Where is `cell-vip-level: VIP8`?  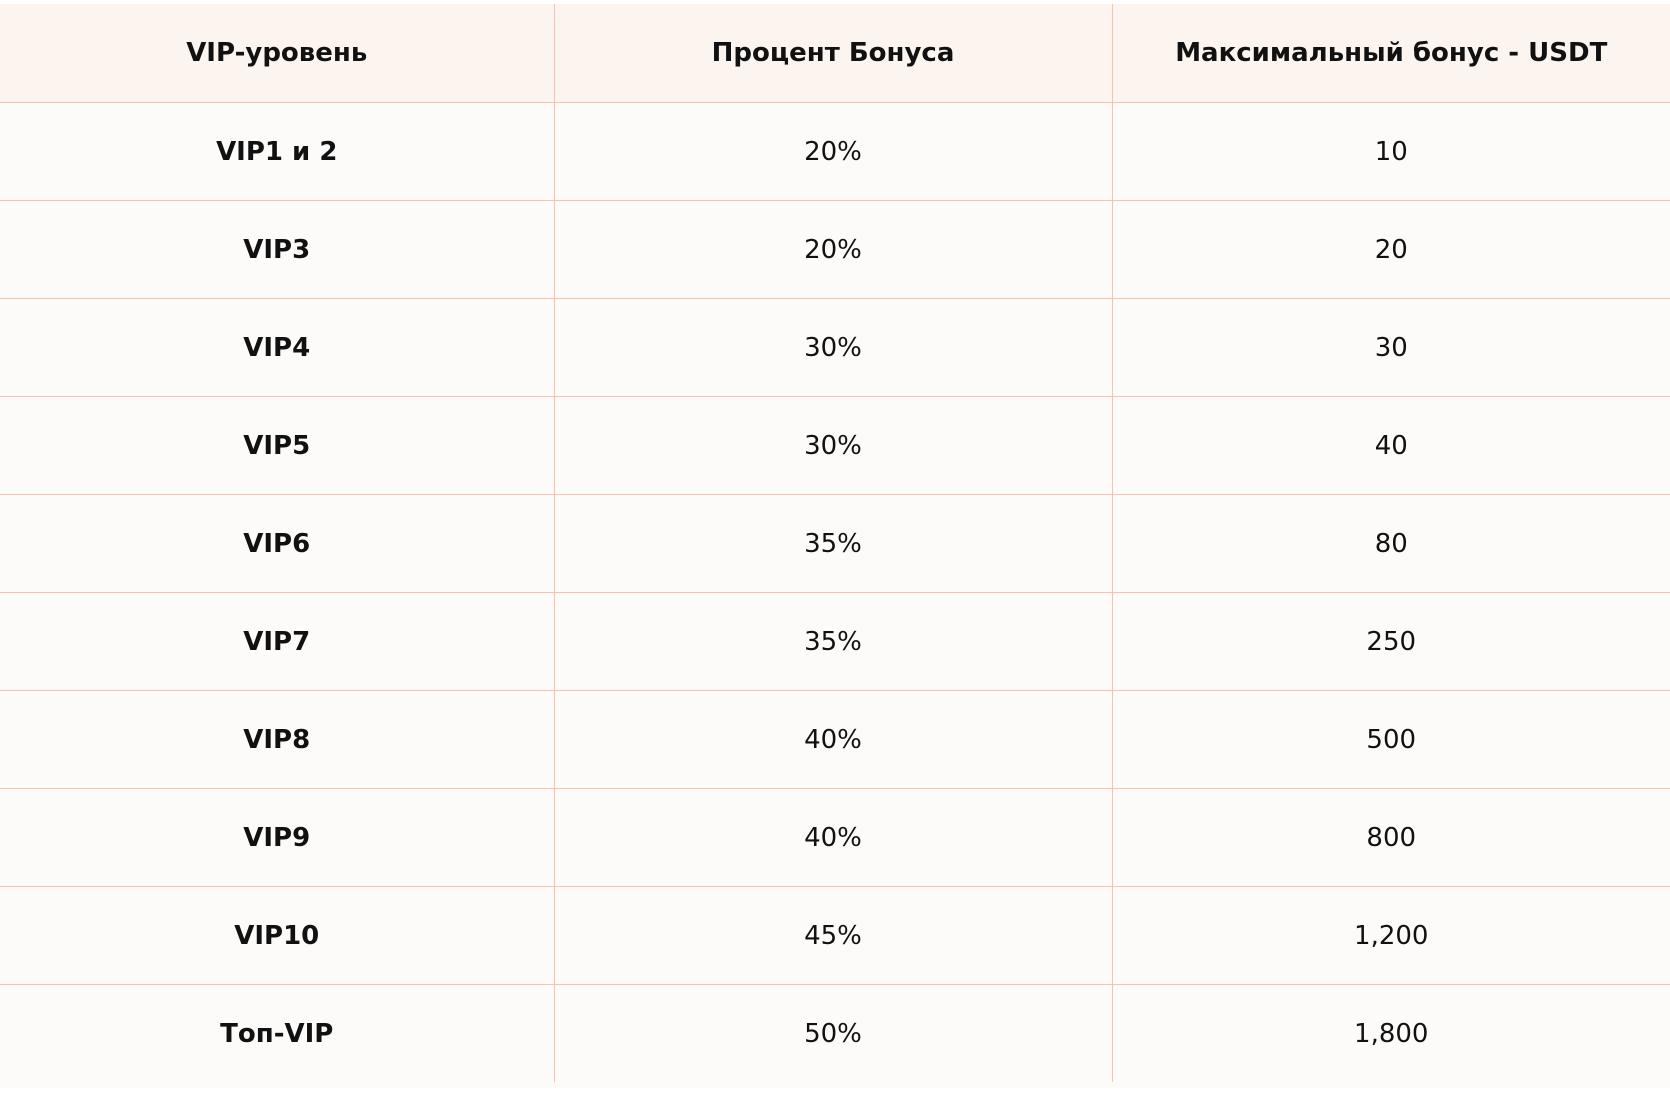
cell-vip-level: VIP8 is located at coordinates (277, 739).